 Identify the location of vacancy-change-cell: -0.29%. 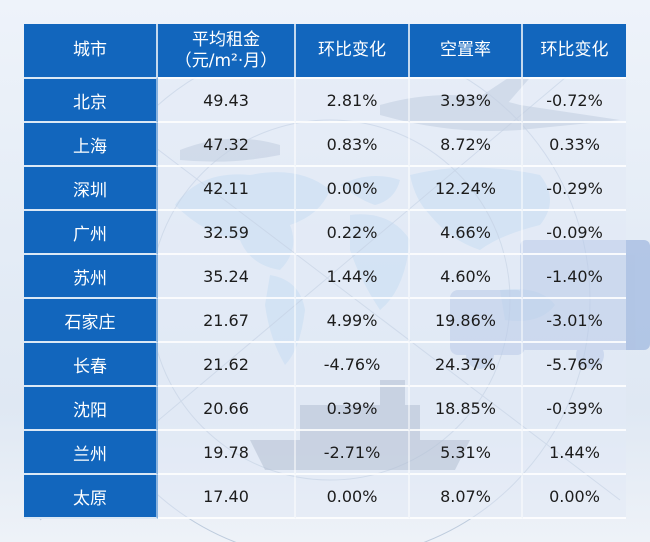
(574, 189).